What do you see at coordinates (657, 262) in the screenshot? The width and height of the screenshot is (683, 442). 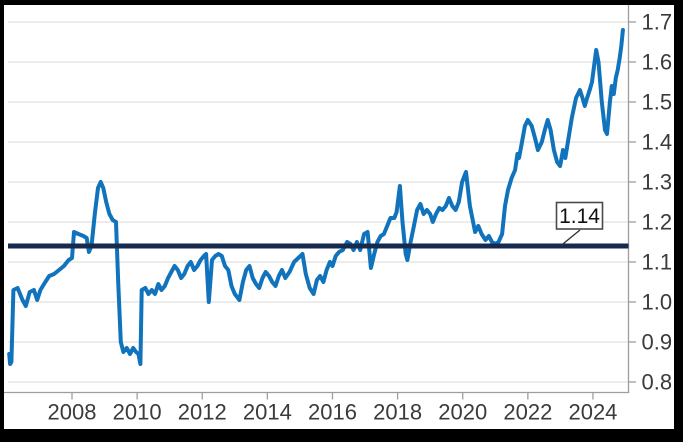 I see `y-tick-label: 1.1` at bounding box center [657, 262].